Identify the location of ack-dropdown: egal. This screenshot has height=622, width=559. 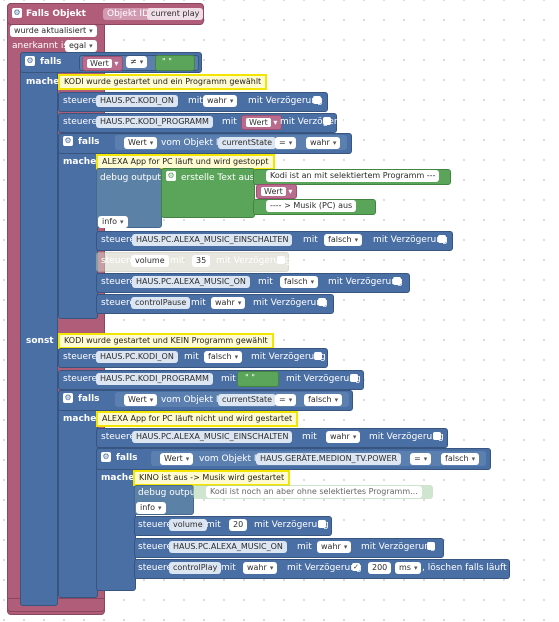
(81, 46).